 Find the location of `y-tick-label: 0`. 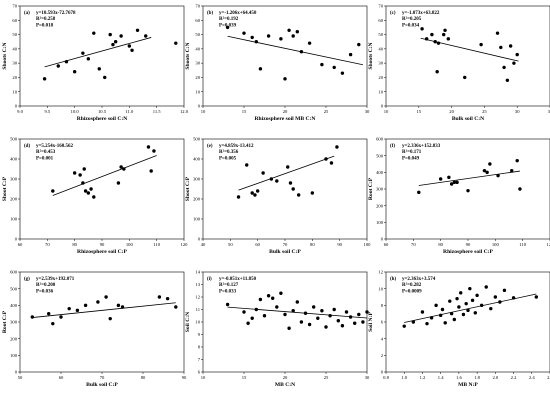

y-tick-label: 0 is located at coordinates (382, 372).